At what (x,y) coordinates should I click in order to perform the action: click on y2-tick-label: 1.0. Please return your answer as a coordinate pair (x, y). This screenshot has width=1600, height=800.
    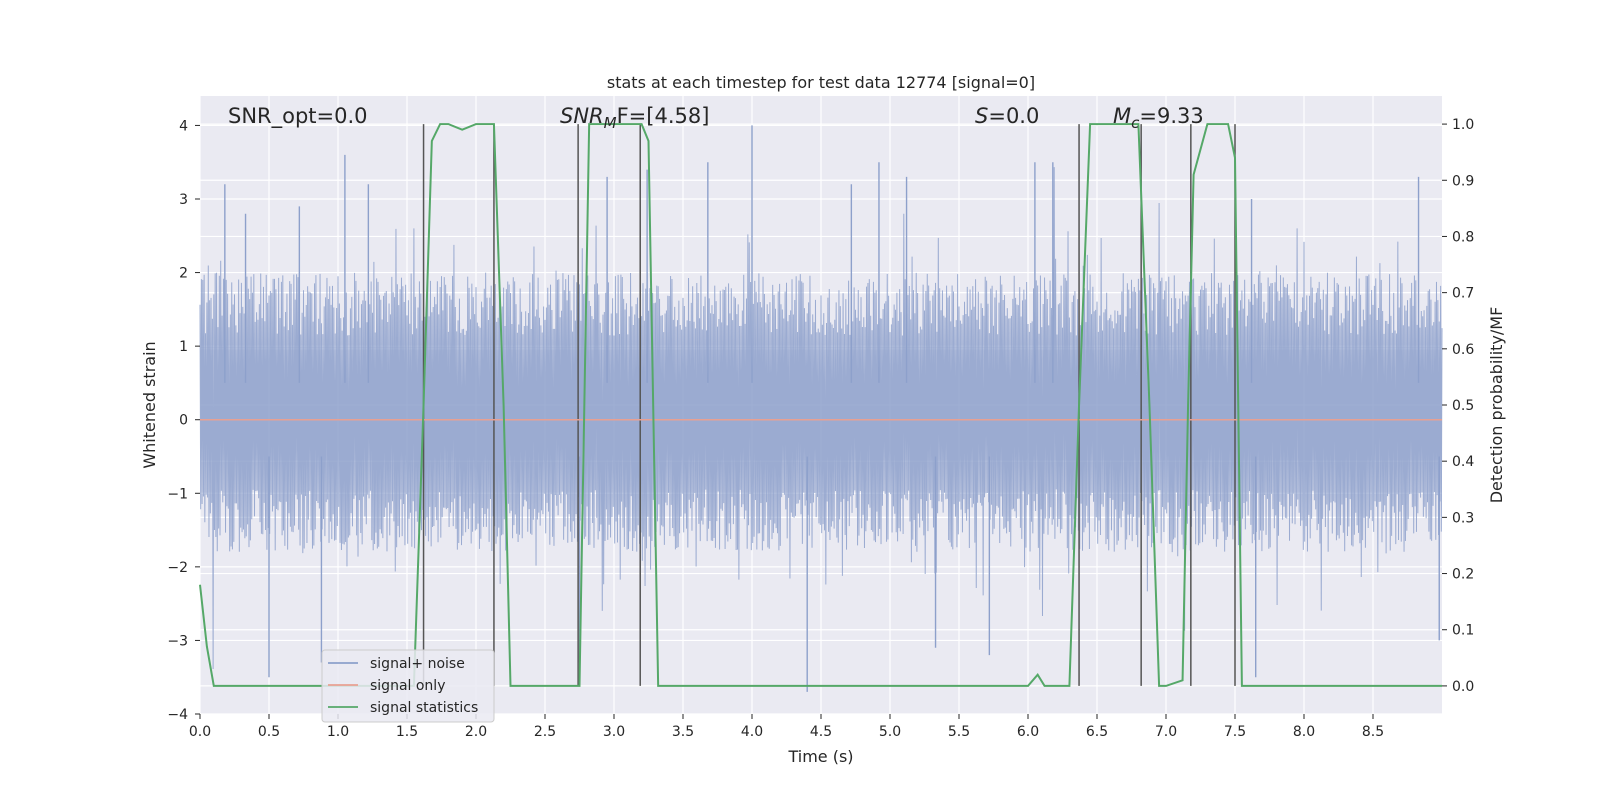
    Looking at the image, I should click on (1463, 125).